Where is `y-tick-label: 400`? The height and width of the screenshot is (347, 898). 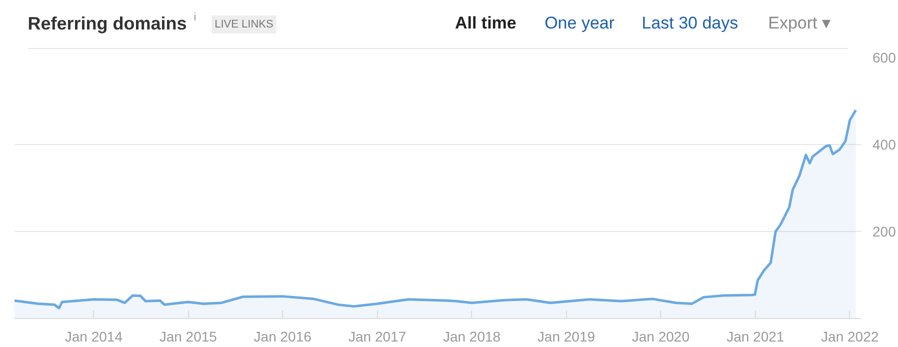
y-tick-label: 400 is located at coordinates (884, 144).